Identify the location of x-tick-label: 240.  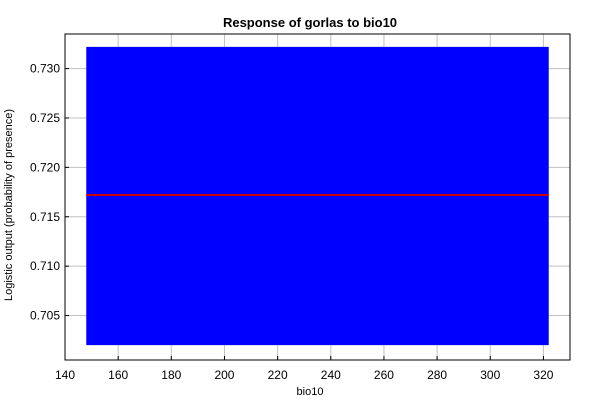
(331, 375).